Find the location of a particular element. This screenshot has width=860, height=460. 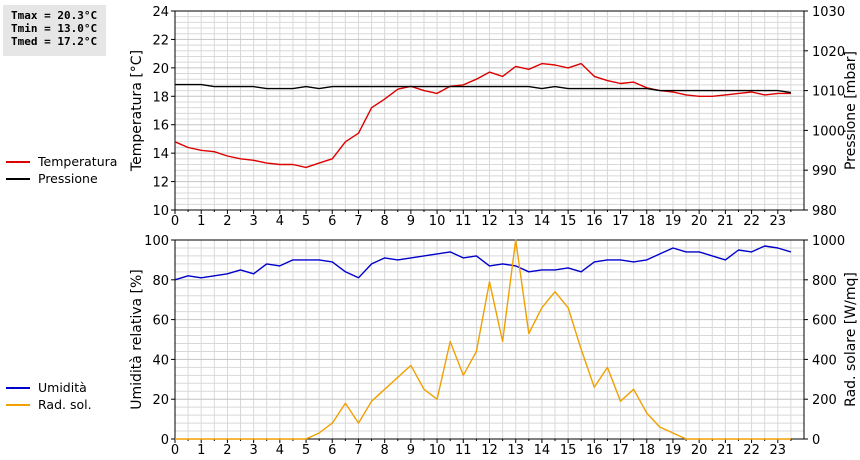

top-right-tick-label: 1000 is located at coordinates (828, 131).